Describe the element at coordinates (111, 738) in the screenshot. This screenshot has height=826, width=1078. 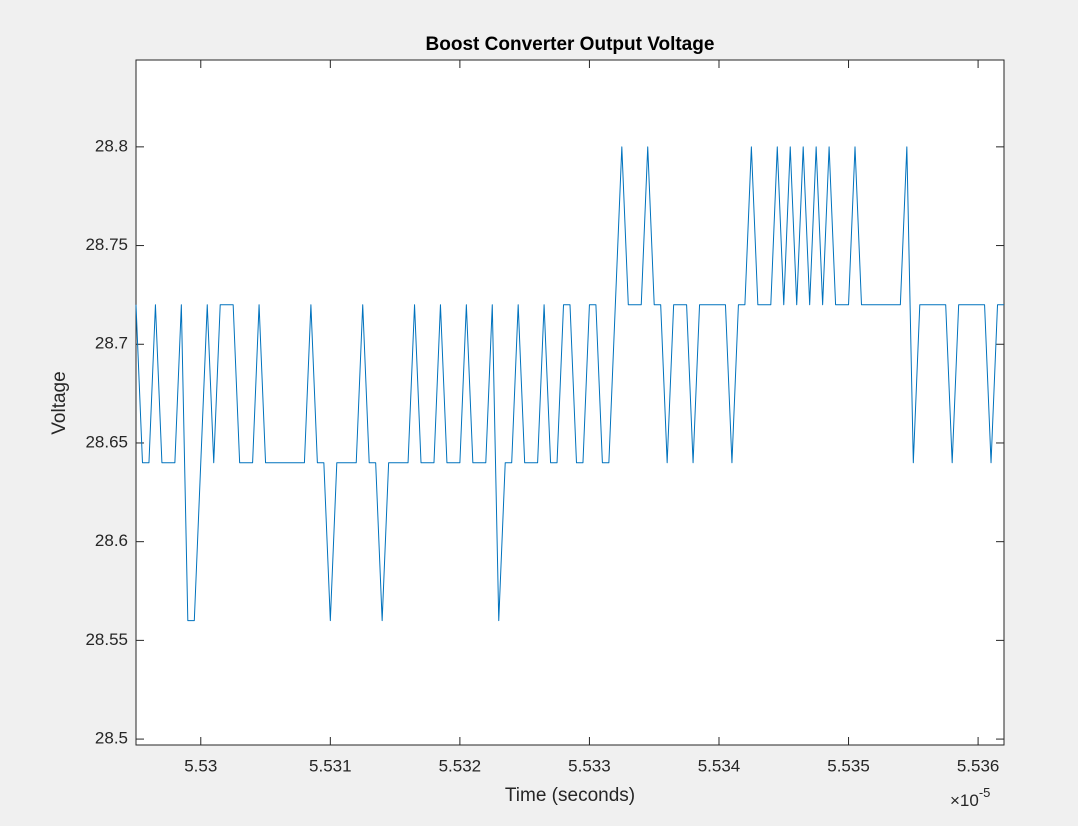
I see `y-tick-label: 28.5` at that location.